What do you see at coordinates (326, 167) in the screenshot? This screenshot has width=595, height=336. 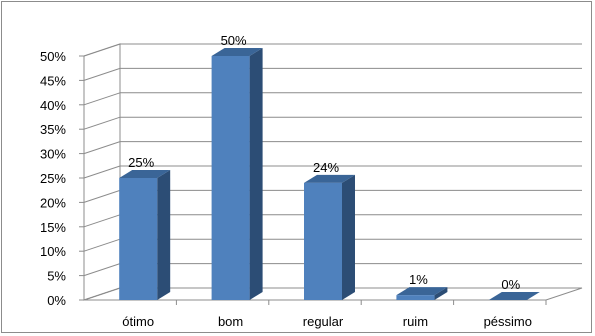 I see `data-label: 24%` at bounding box center [326, 167].